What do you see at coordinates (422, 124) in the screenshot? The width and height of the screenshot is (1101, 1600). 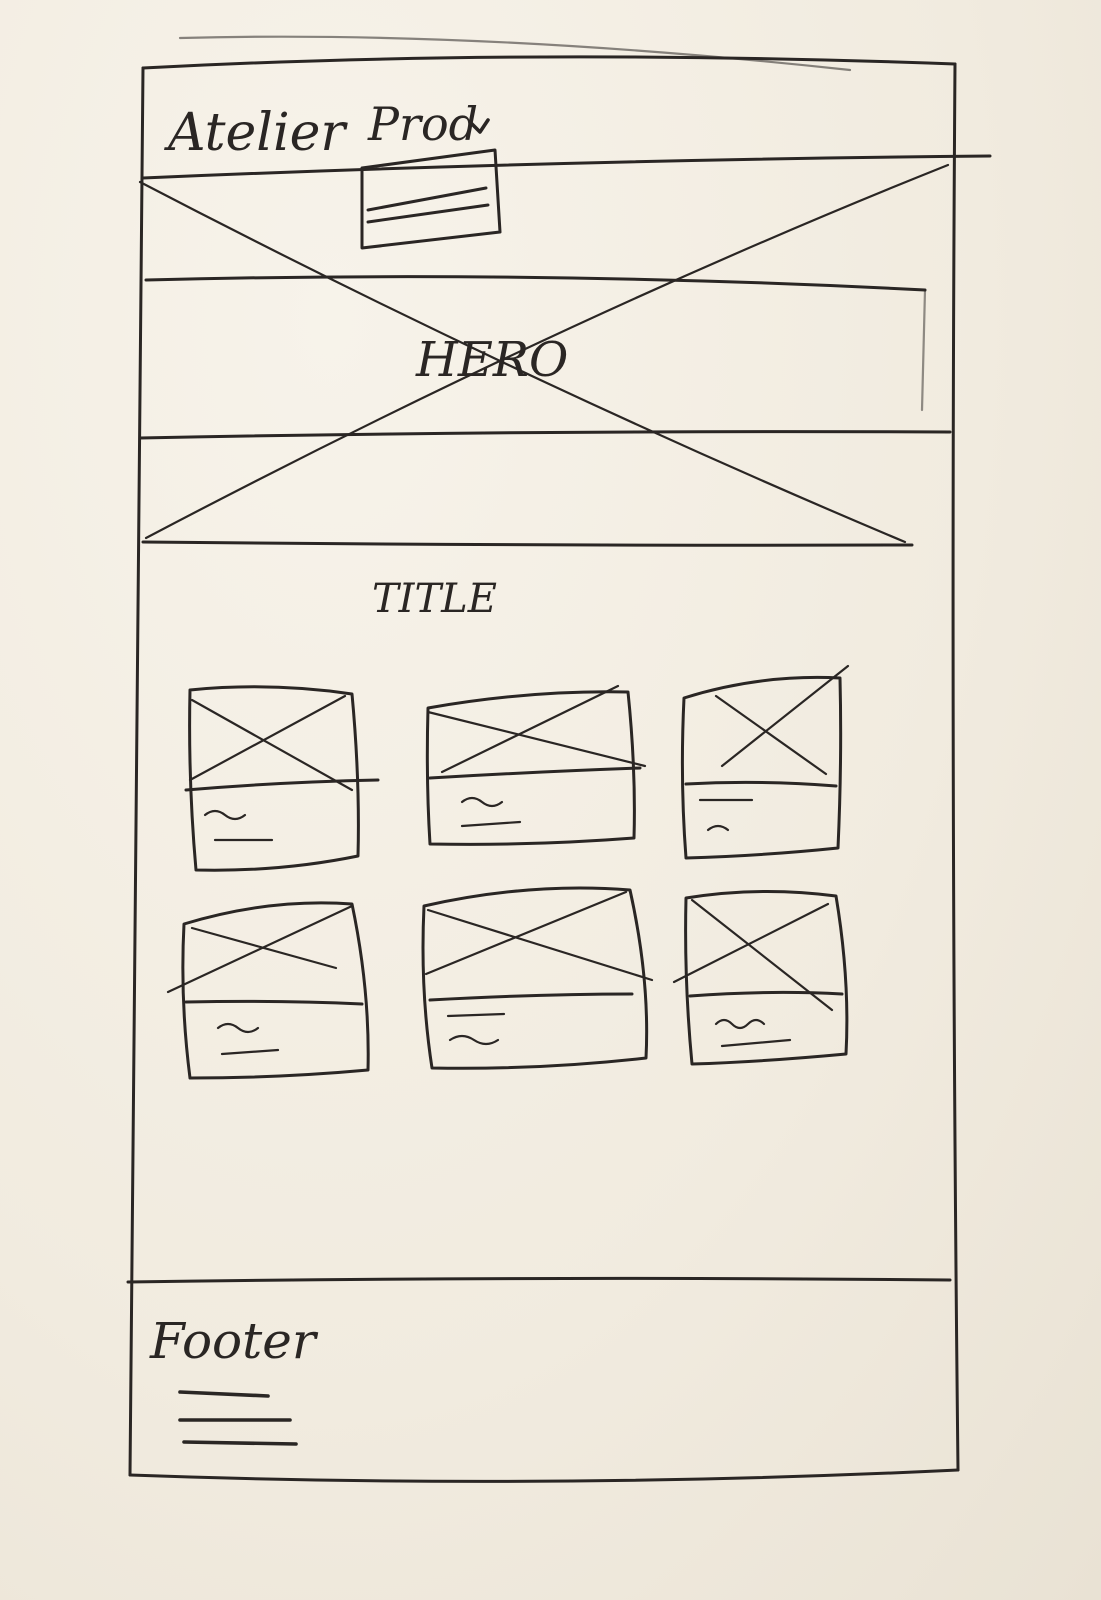 I see `nav-products-label: Prod` at bounding box center [422, 124].